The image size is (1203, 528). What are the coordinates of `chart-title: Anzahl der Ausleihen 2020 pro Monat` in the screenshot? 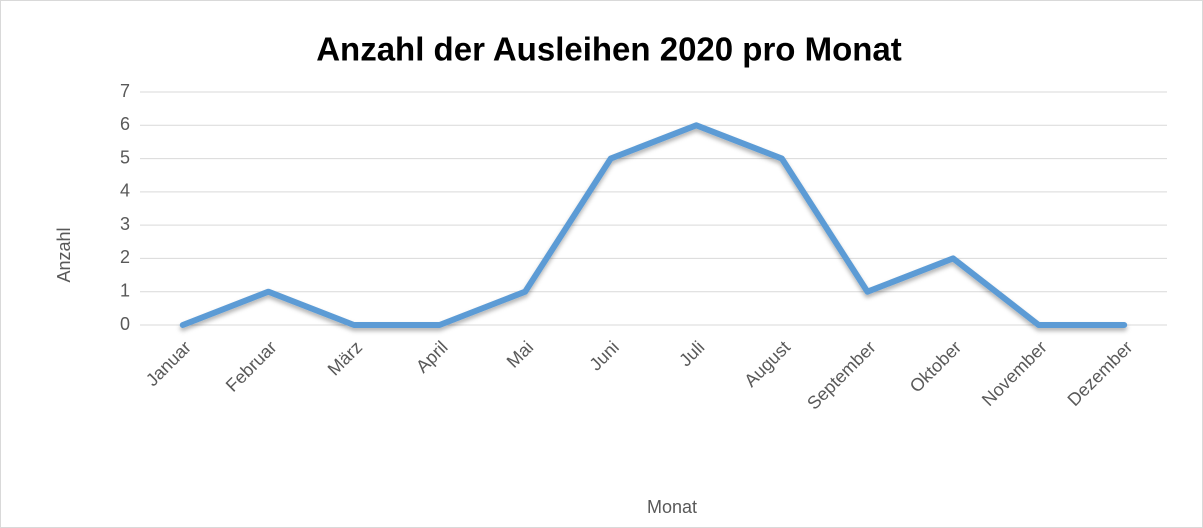 It's located at (609, 49).